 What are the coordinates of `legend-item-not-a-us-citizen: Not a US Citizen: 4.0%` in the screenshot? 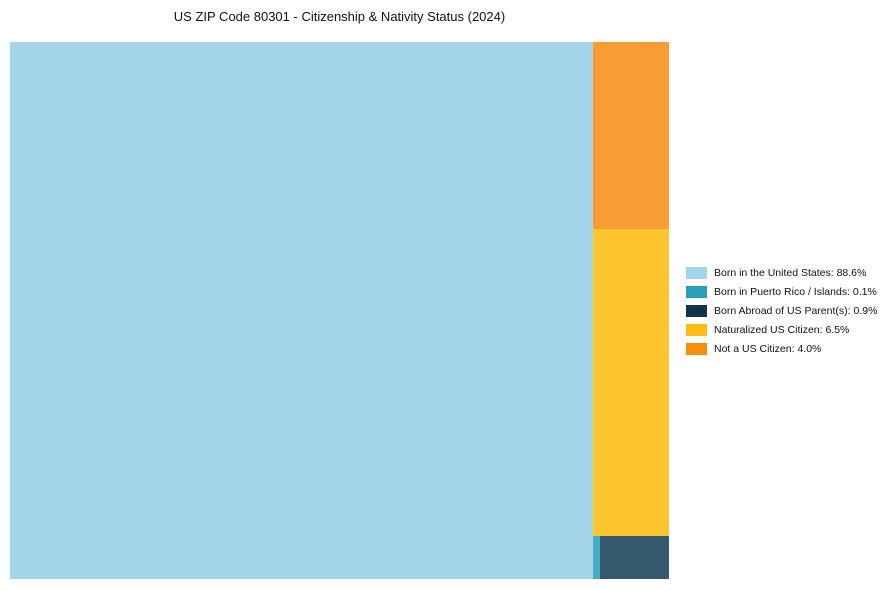 It's located at (781, 349).